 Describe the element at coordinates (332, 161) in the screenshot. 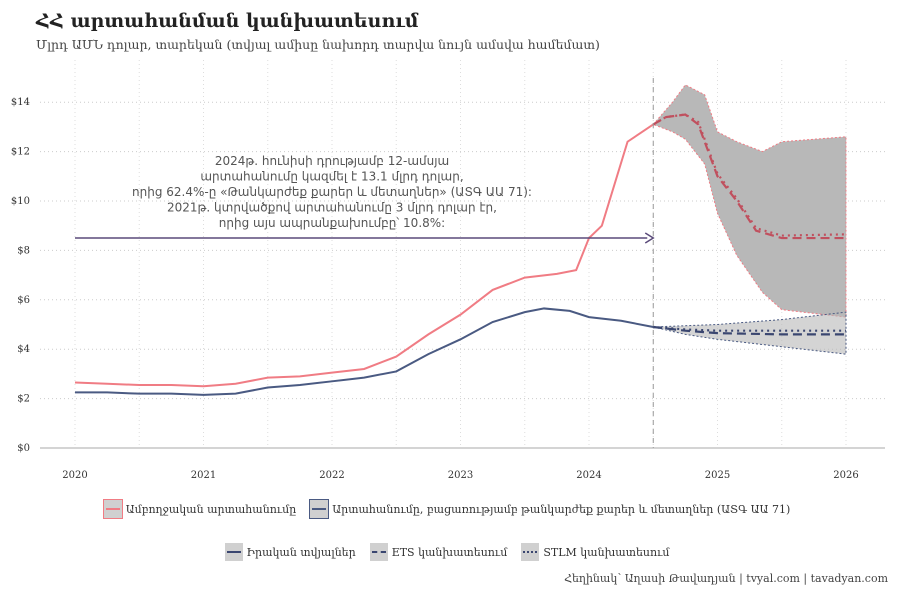

I see `annotation-text: 2024թ. հունիսի դրությամբ 12-ամսյա` at that location.